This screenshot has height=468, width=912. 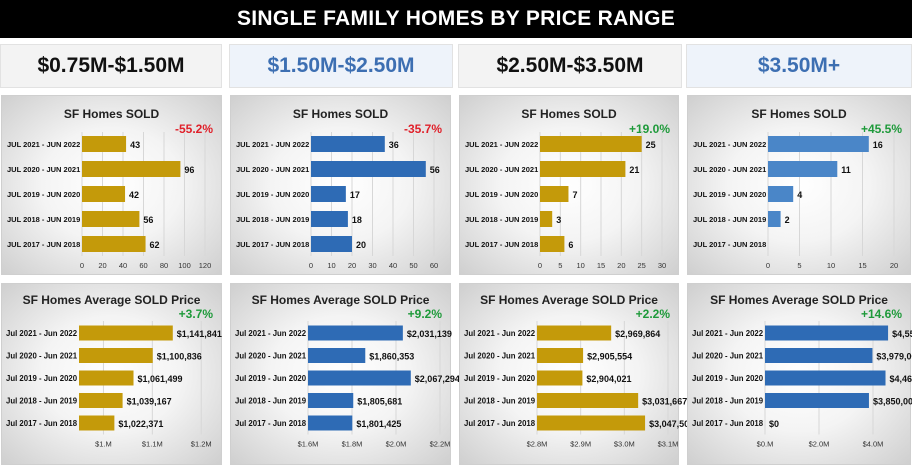 What do you see at coordinates (560, 265) in the screenshot?
I see `tick-label: 5` at bounding box center [560, 265].